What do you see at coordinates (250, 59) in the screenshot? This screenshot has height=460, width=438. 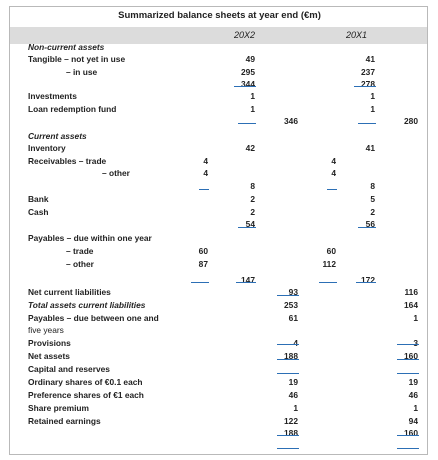 I see `row-value-a2: 49` at bounding box center [250, 59].